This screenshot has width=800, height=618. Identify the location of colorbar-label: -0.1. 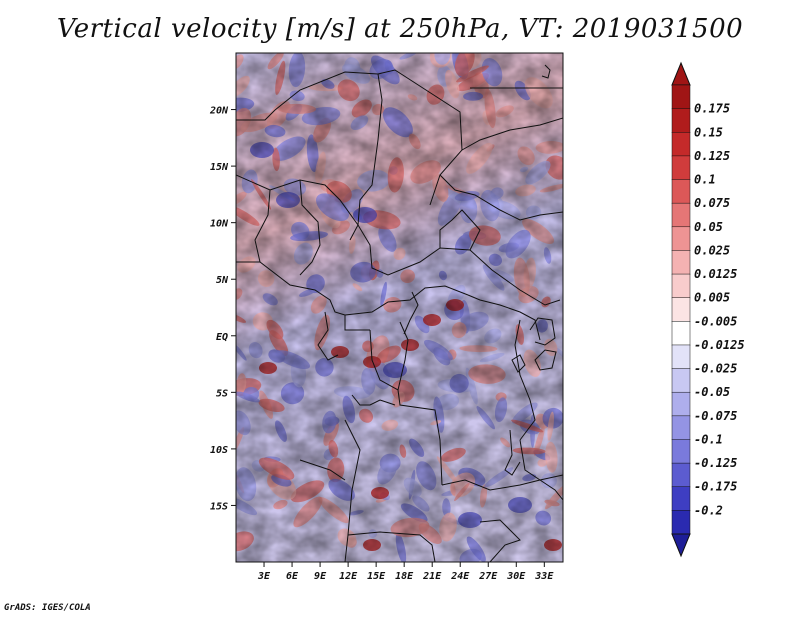
(708, 439).